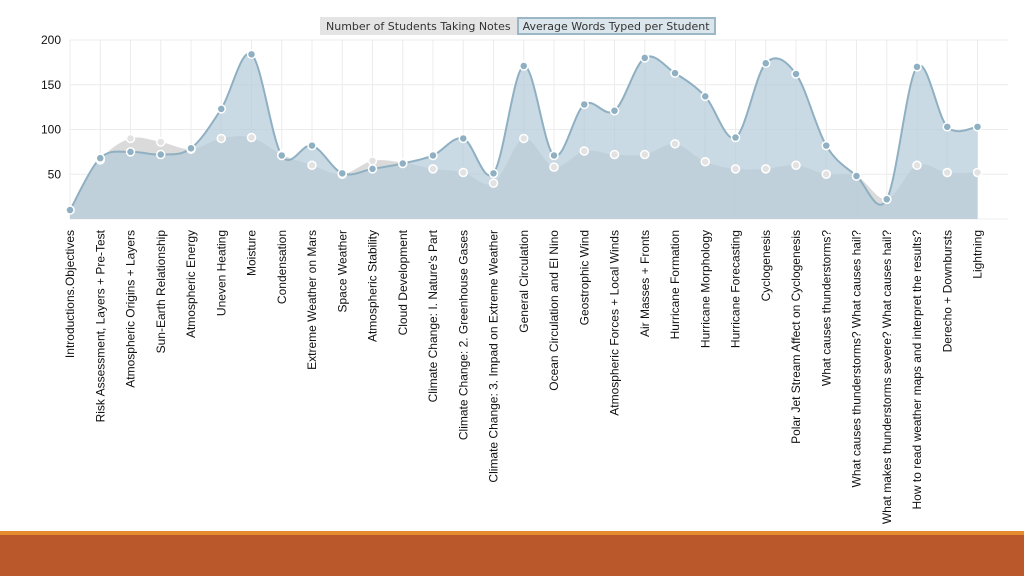 The image size is (1024, 576). What do you see at coordinates (796, 337) in the screenshot?
I see `x-tick-label: Polar Jet Stream Affect on Cyclogenesis` at bounding box center [796, 337].